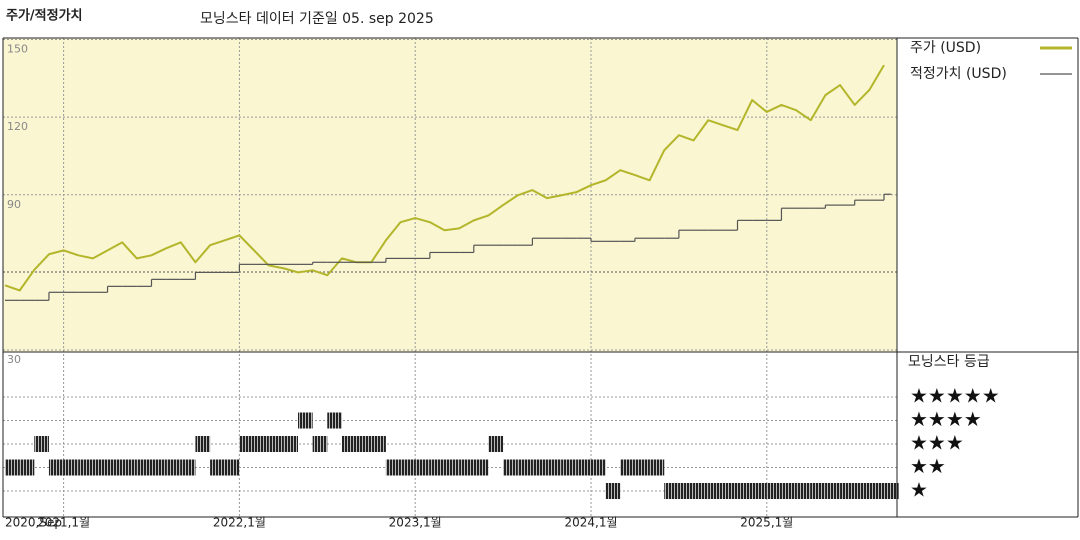  I want to click on legend-label: 적정가치 (USD), so click(958, 74).